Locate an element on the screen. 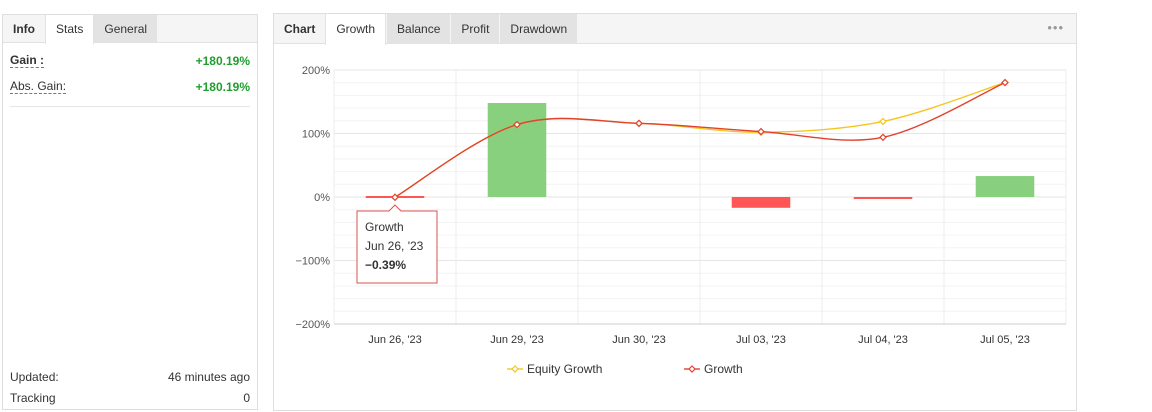 The width and height of the screenshot is (1152, 412). stats-tabs: Info Stats General is located at coordinates (130, 29).